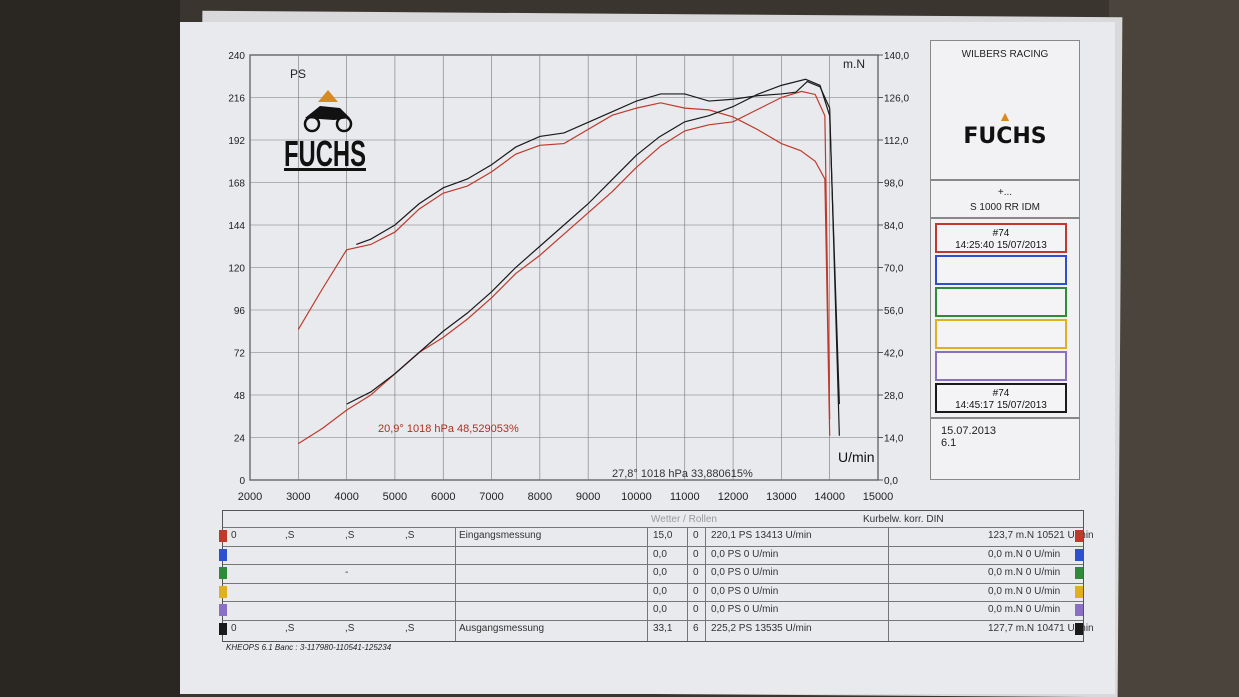 The height and width of the screenshot is (697, 1239). I want to click on y-right-tick-label: 56,0, so click(894, 311).